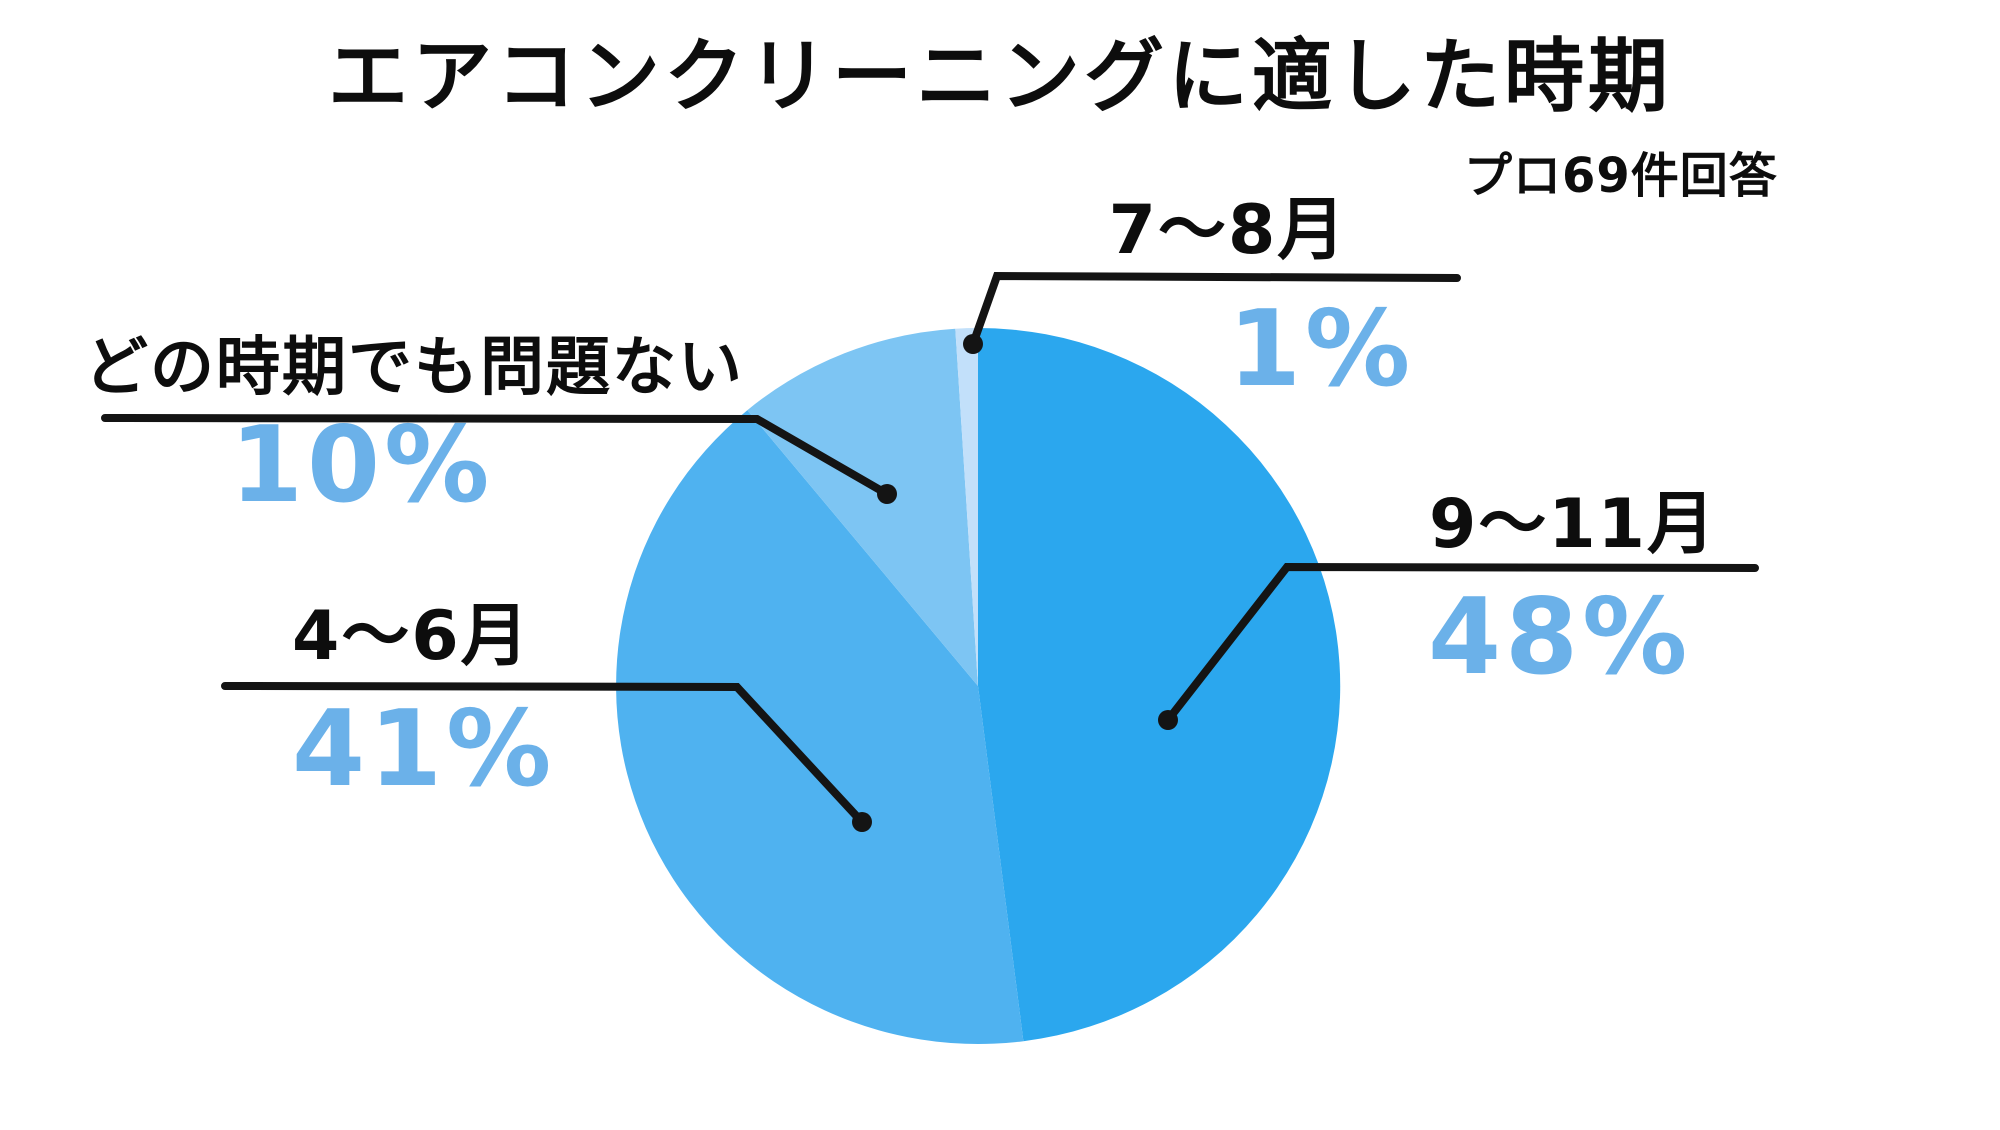 The width and height of the screenshot is (2000, 1130). What do you see at coordinates (411, 636) in the screenshot?
I see `slice-label-4-6: 4〜6月` at bounding box center [411, 636].